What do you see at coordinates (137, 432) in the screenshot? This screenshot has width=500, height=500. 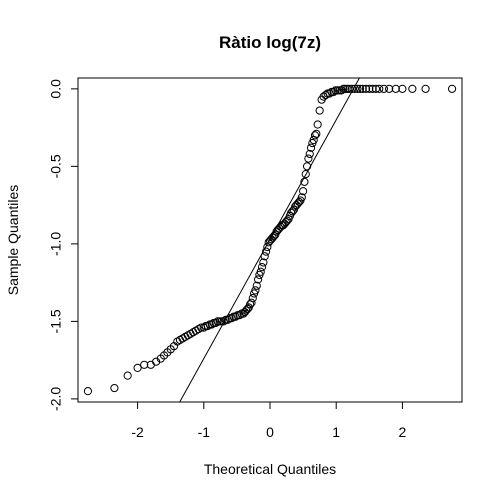 I see `x-tick-label: -2` at bounding box center [137, 432].